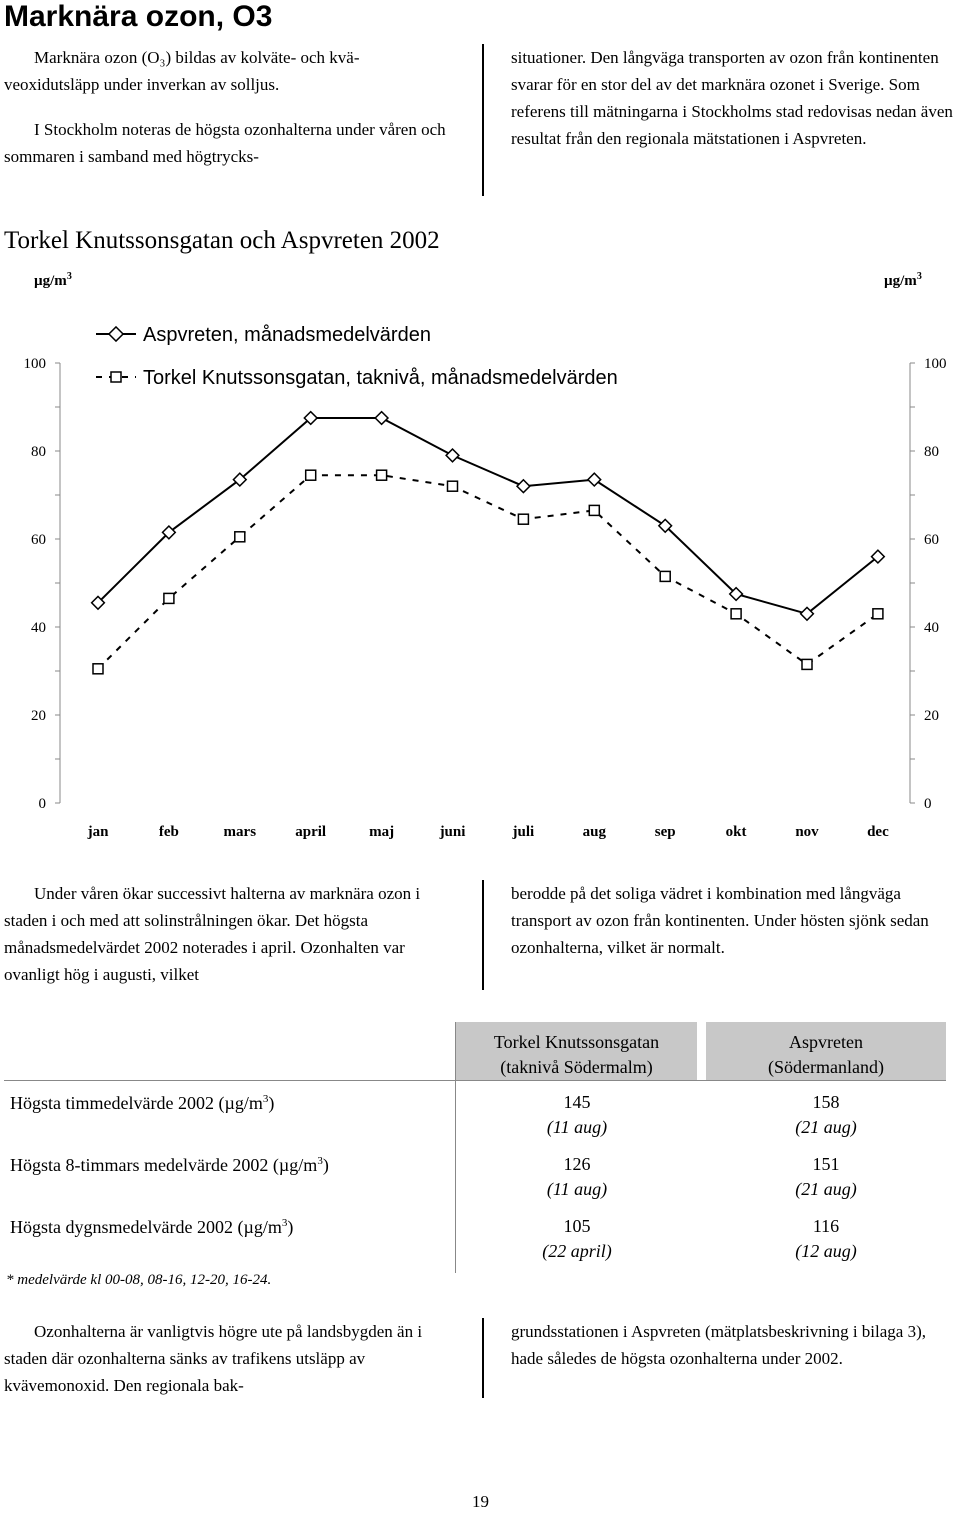 The height and width of the screenshot is (1527, 960). I want to click on legend-square-marker, so click(116, 377).